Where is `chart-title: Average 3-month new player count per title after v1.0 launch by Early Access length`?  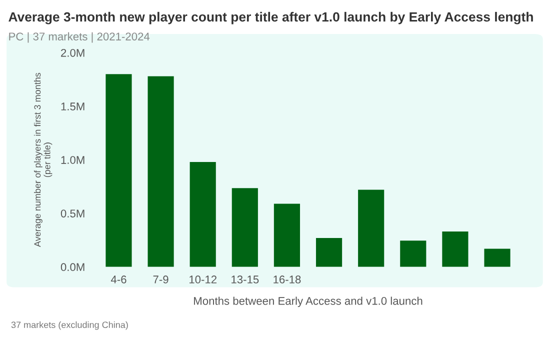
chart-title: Average 3-month new player count per title after v1.0 launch by Early Access length is located at coordinates (270, 18).